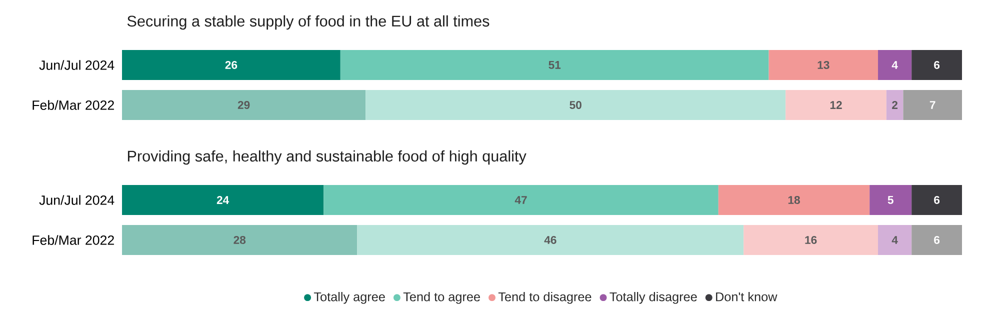 The image size is (981, 327). Describe the element at coordinates (308, 22) in the screenshot. I see `chart-title: Securing a stable supply of food in the EU at all times` at that location.